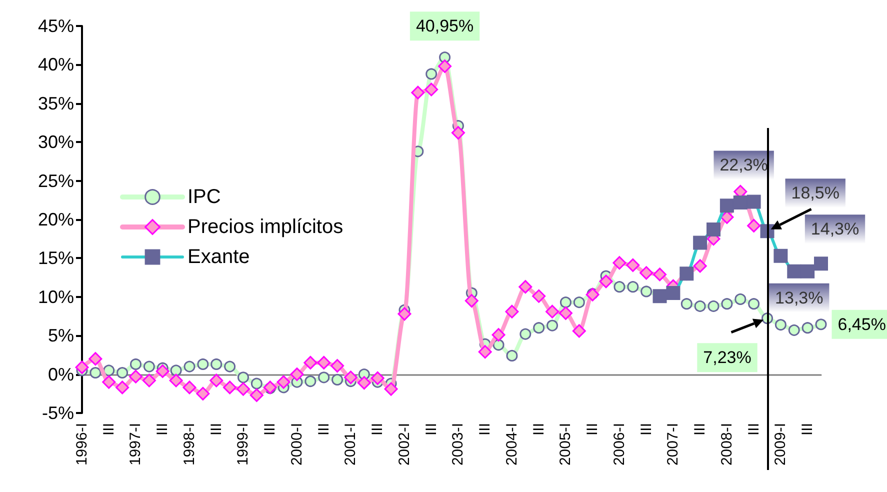  What do you see at coordinates (445, 26) in the screenshot?
I see `data-label: 40,95%` at bounding box center [445, 26].